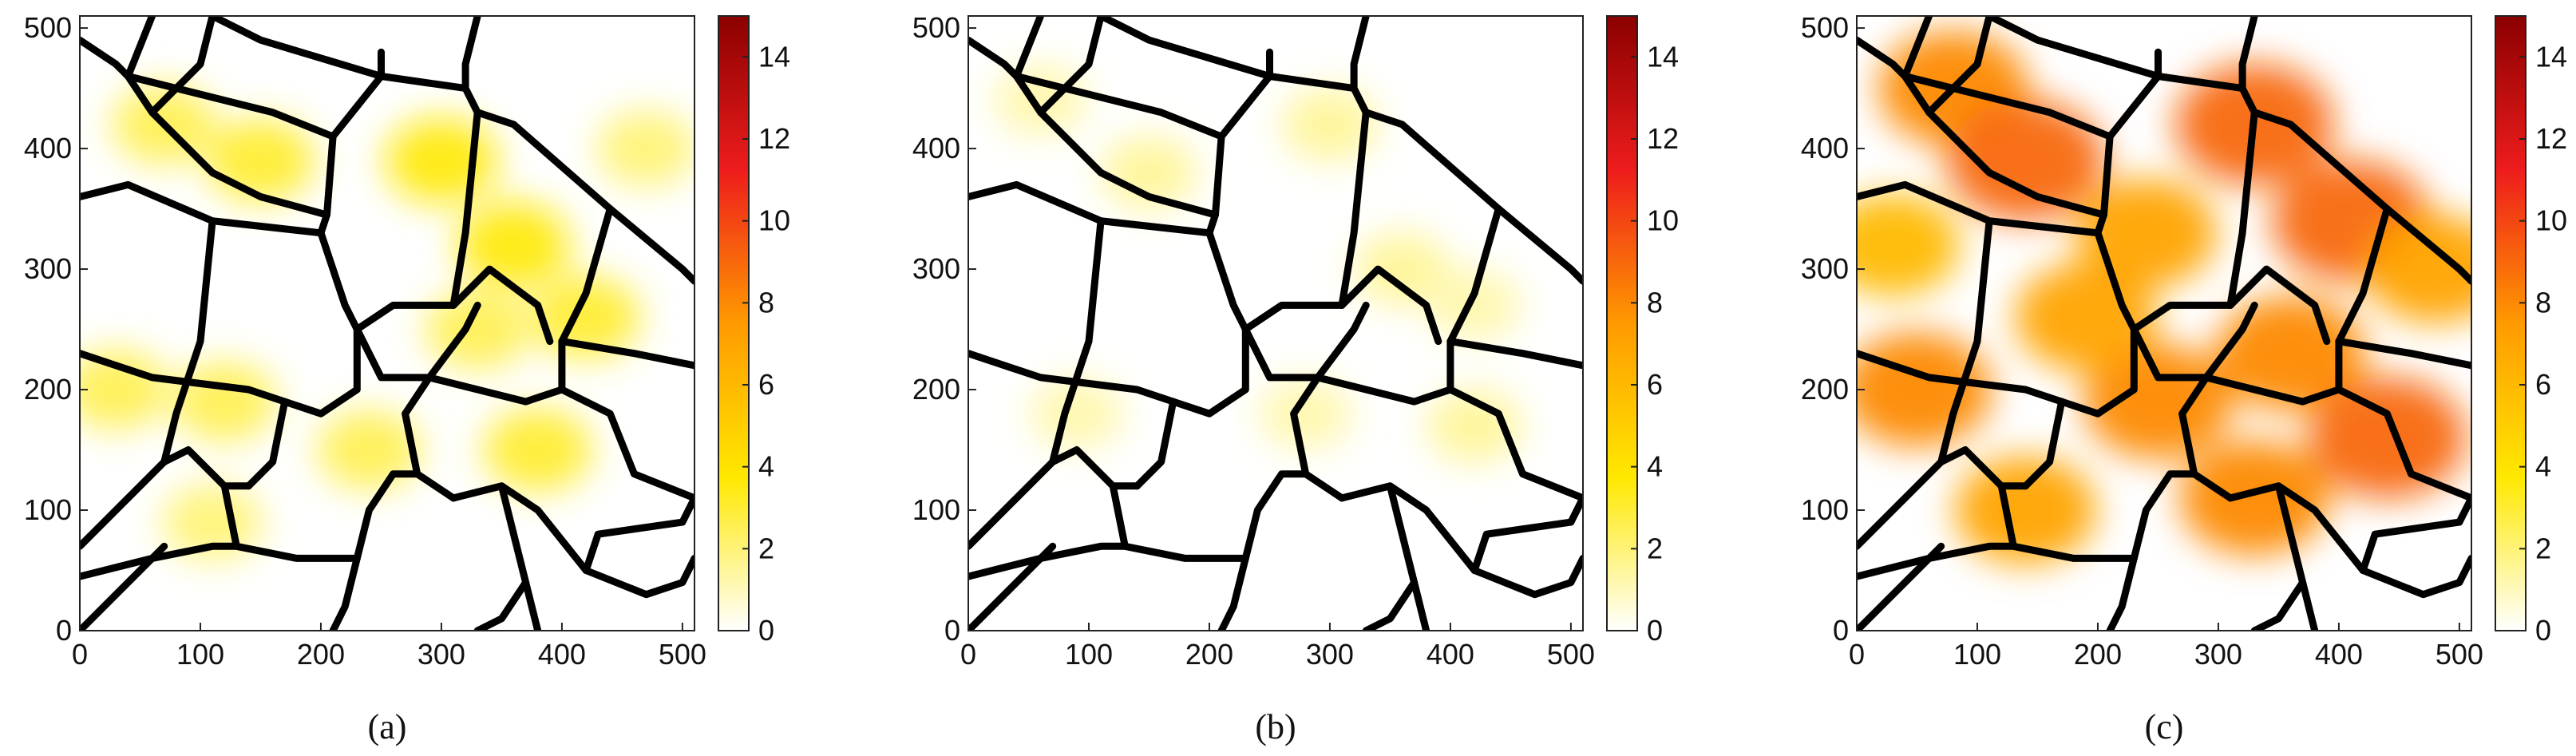 This screenshot has height=756, width=2576. I want to click on y-tick-label: 100, so click(936, 509).